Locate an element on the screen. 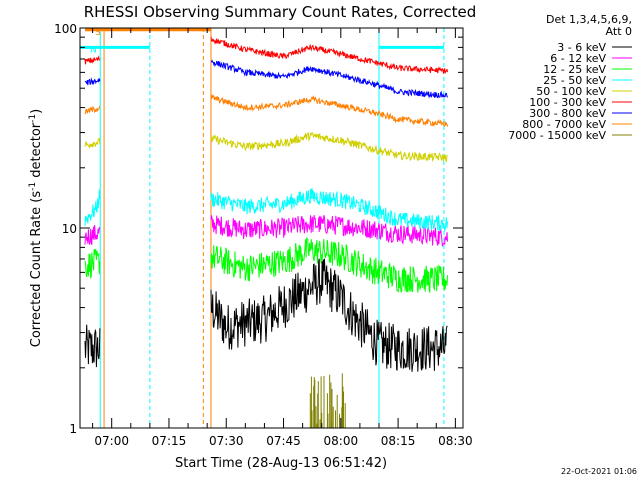  x-tick-label: 08:00 is located at coordinates (341, 441).